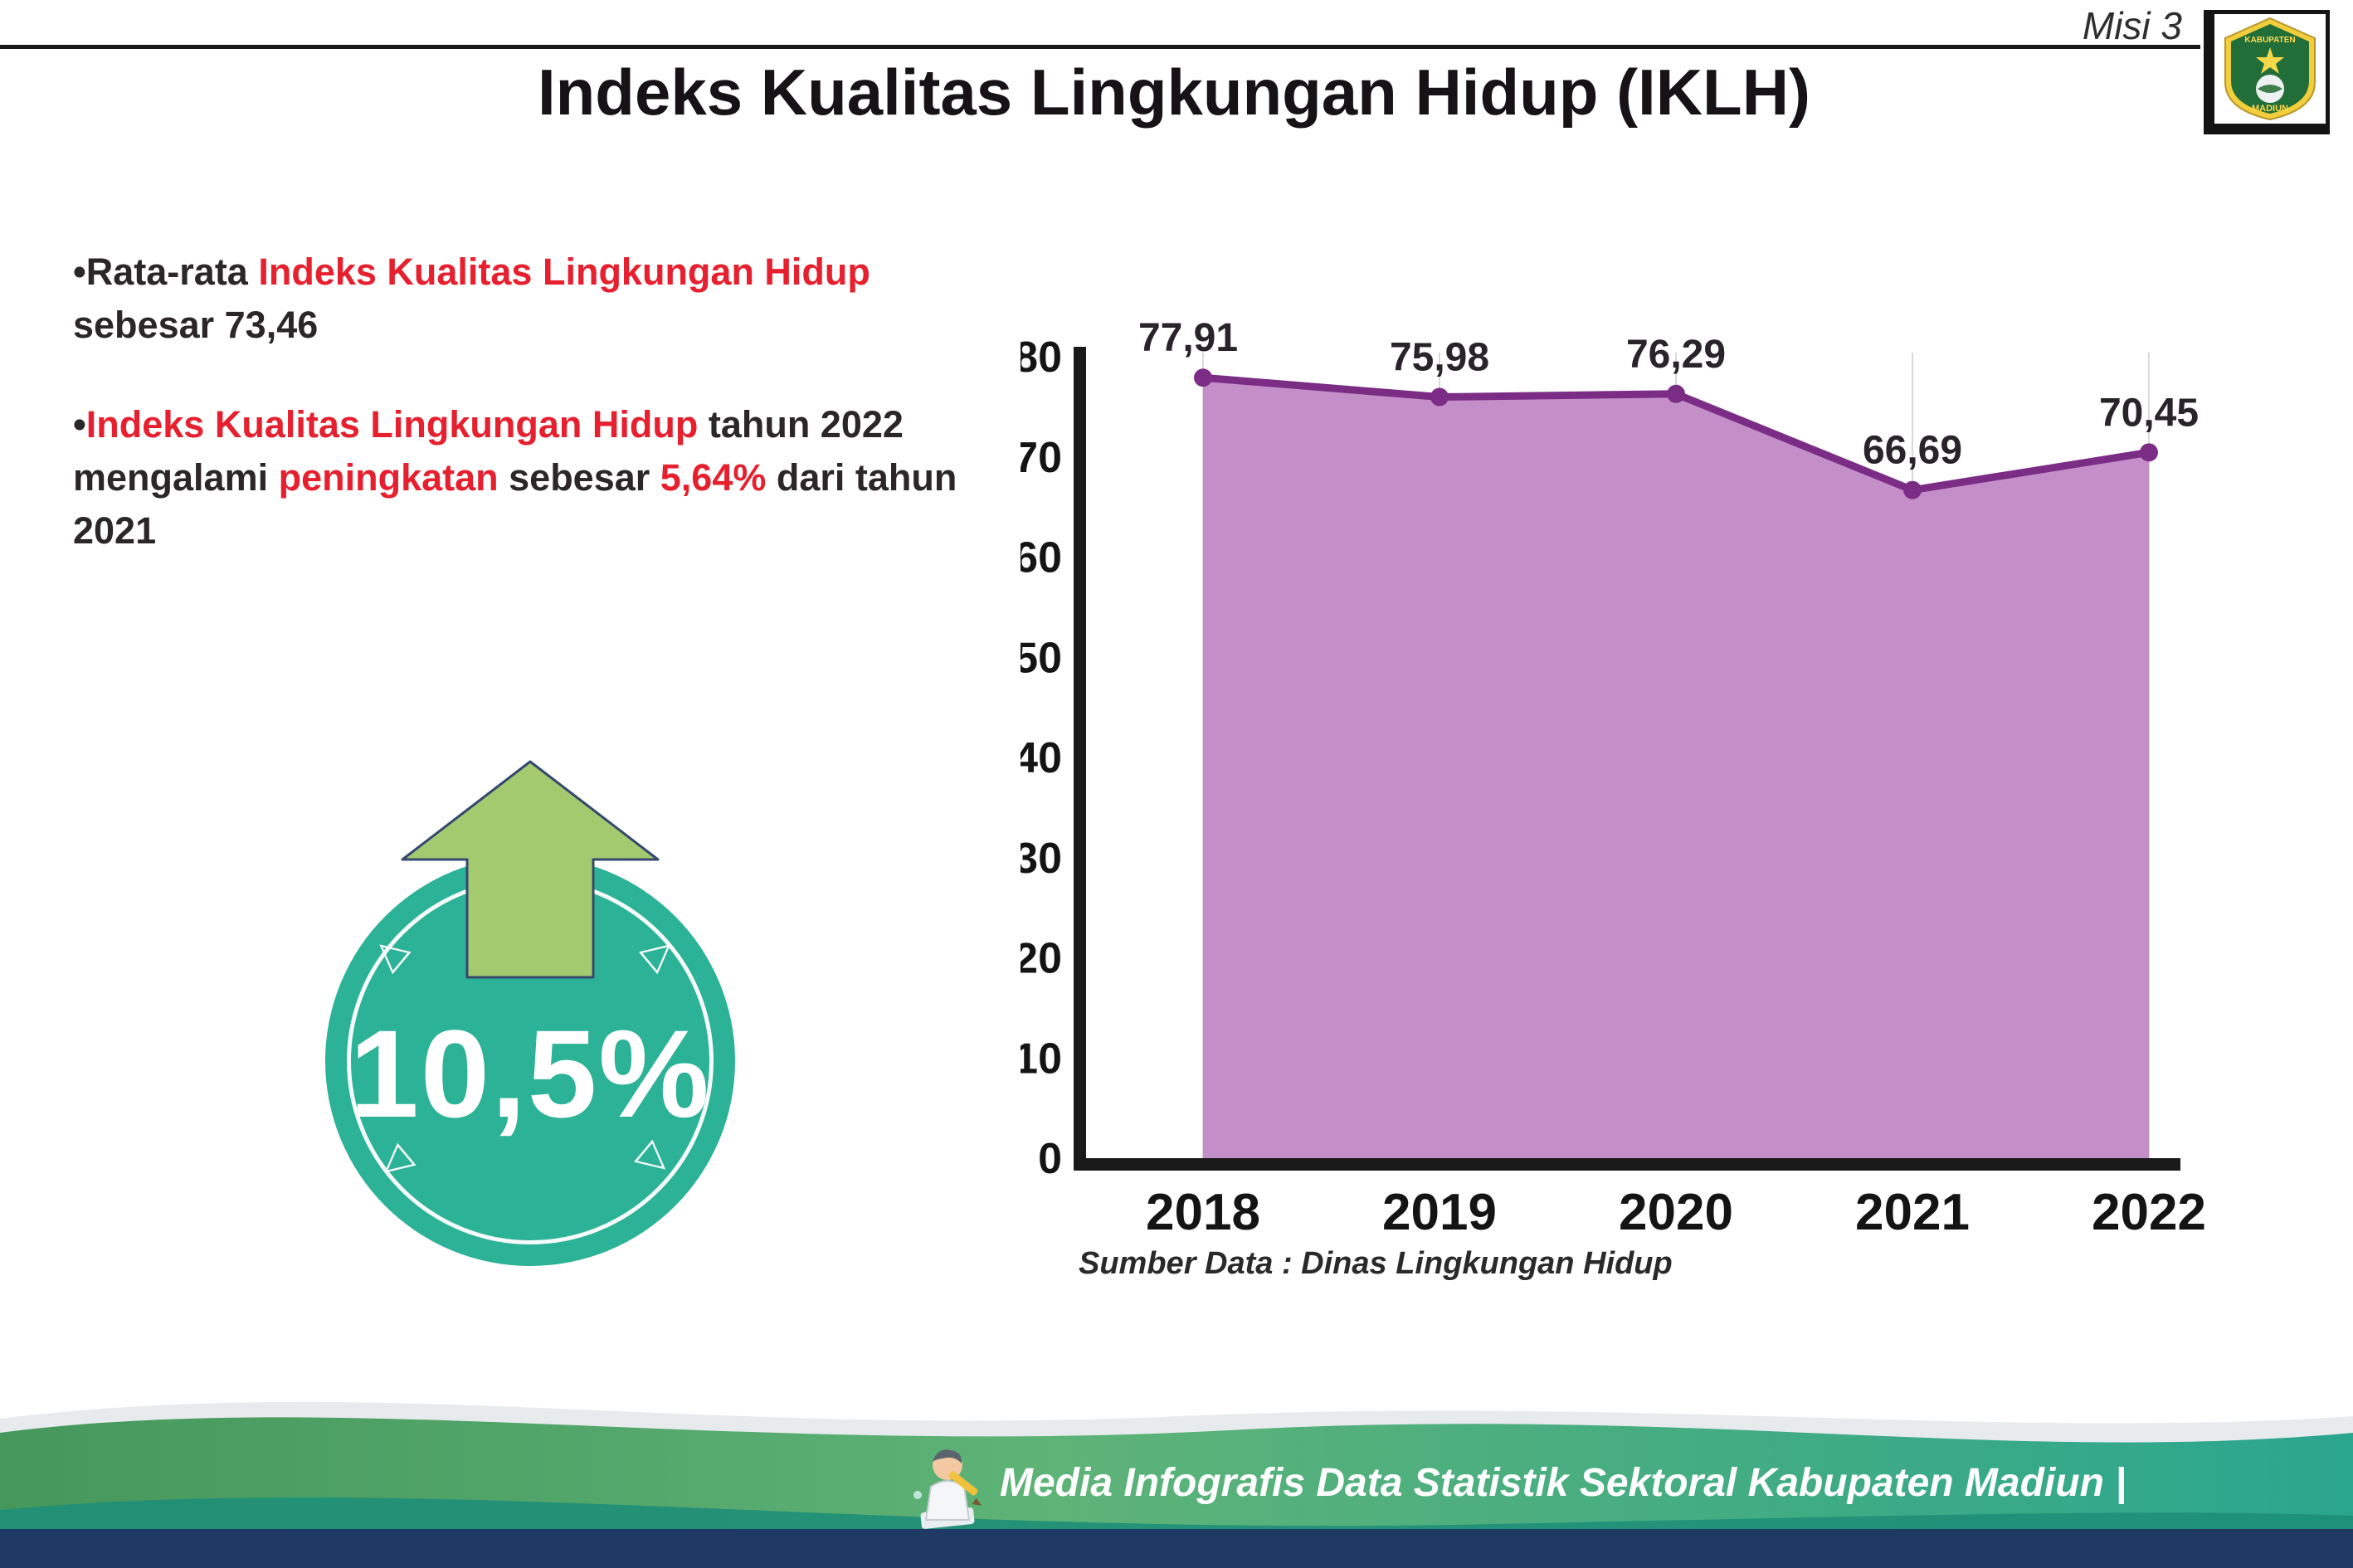 Image resolution: width=2353 pixels, height=1568 pixels. What do you see at coordinates (1627, 1164) in the screenshot?
I see `x-axis` at bounding box center [1627, 1164].